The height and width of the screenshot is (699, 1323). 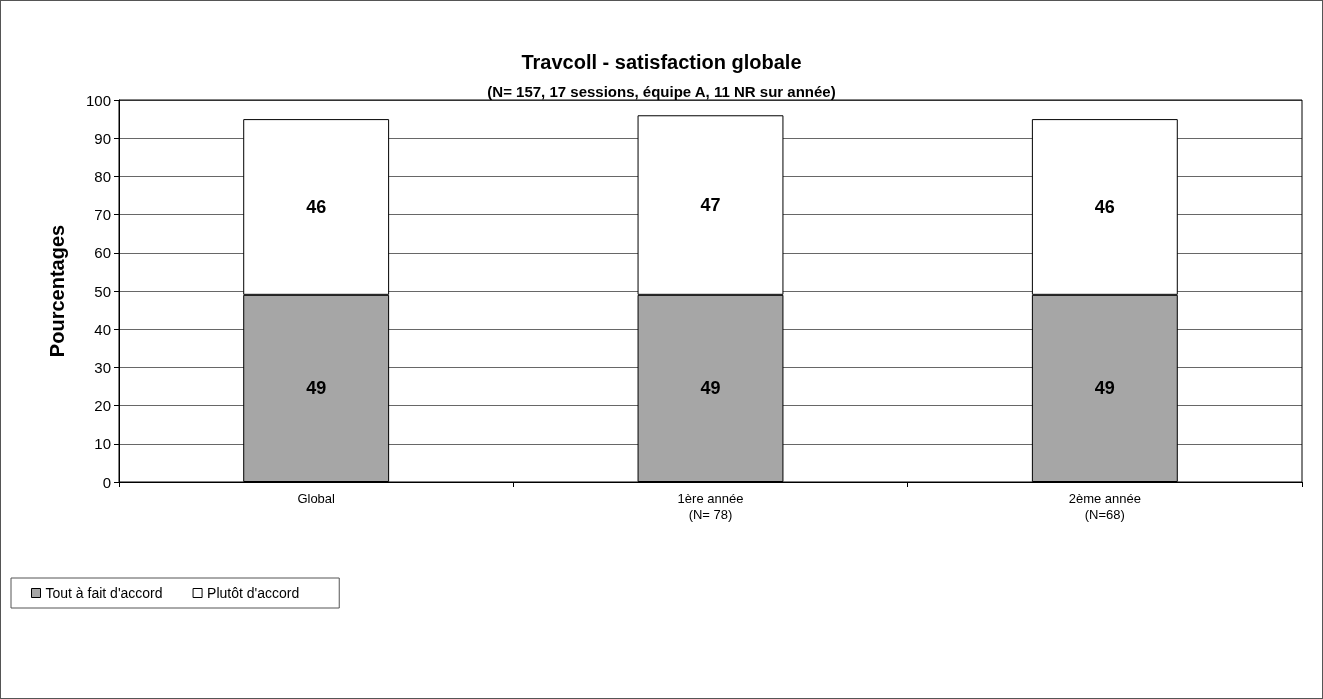 I want to click on x-tick-label: 1ère année (N= 78), so click(x=710, y=506).